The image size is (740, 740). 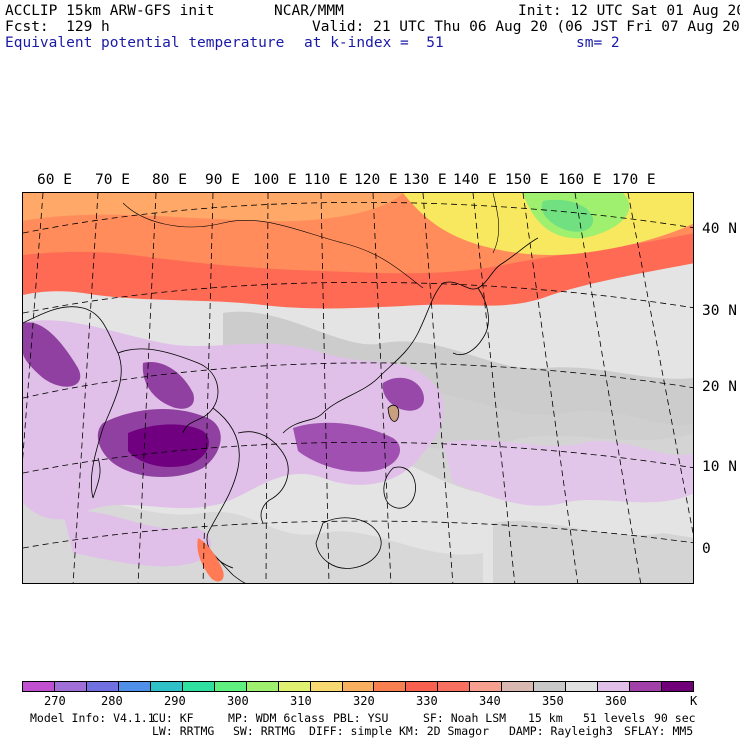 What do you see at coordinates (598, 43) in the screenshot?
I see `smoothing: sm= 2` at bounding box center [598, 43].